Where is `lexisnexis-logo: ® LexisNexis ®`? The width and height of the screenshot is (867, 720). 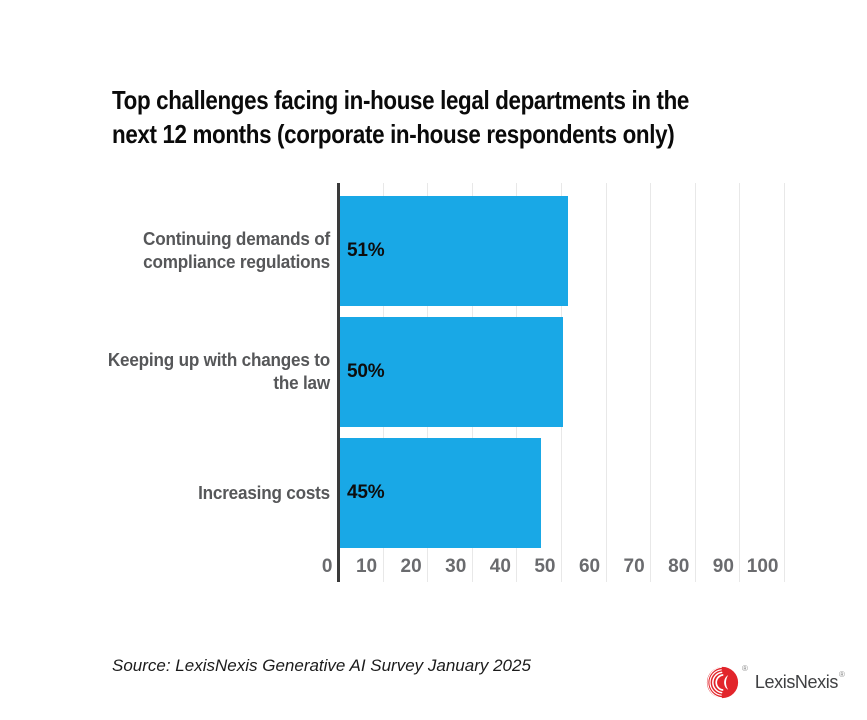
lexisnexis-logo: ® LexisNexis ® is located at coordinates (774, 682).